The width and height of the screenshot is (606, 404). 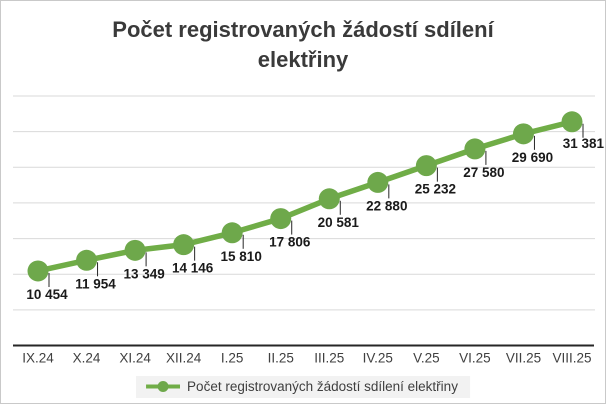 What do you see at coordinates (584, 143) in the screenshot?
I see `data-label: 31 381` at bounding box center [584, 143].